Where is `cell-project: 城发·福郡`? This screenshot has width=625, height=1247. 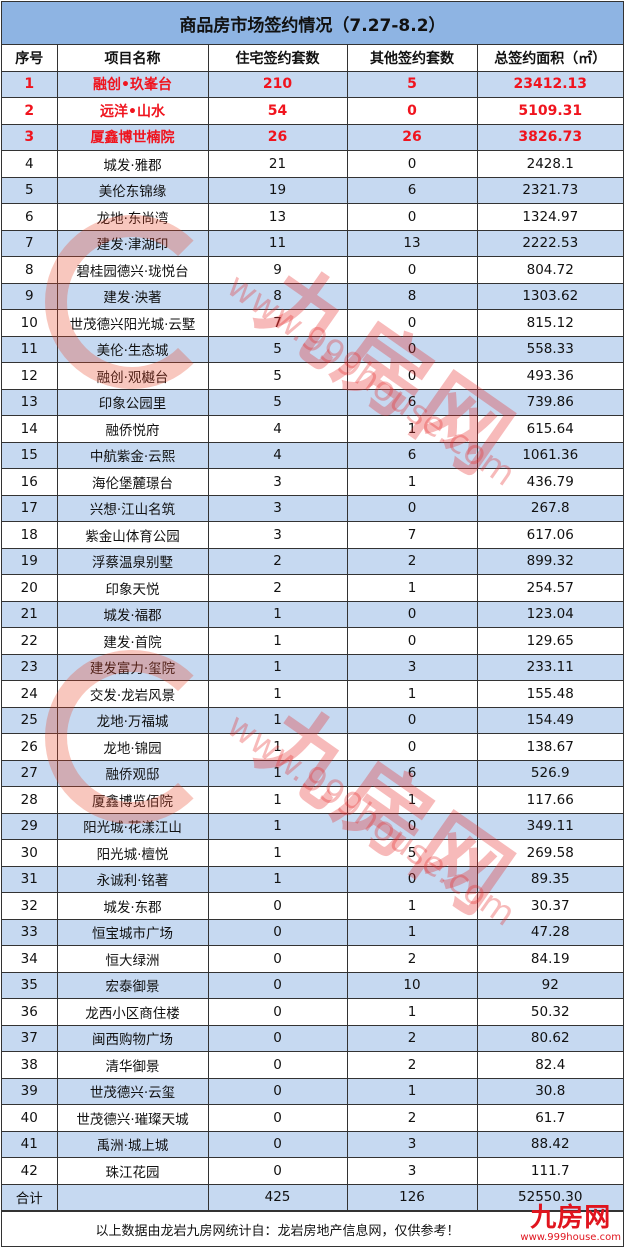 cell-project: 城发·福郡 is located at coordinates (132, 614).